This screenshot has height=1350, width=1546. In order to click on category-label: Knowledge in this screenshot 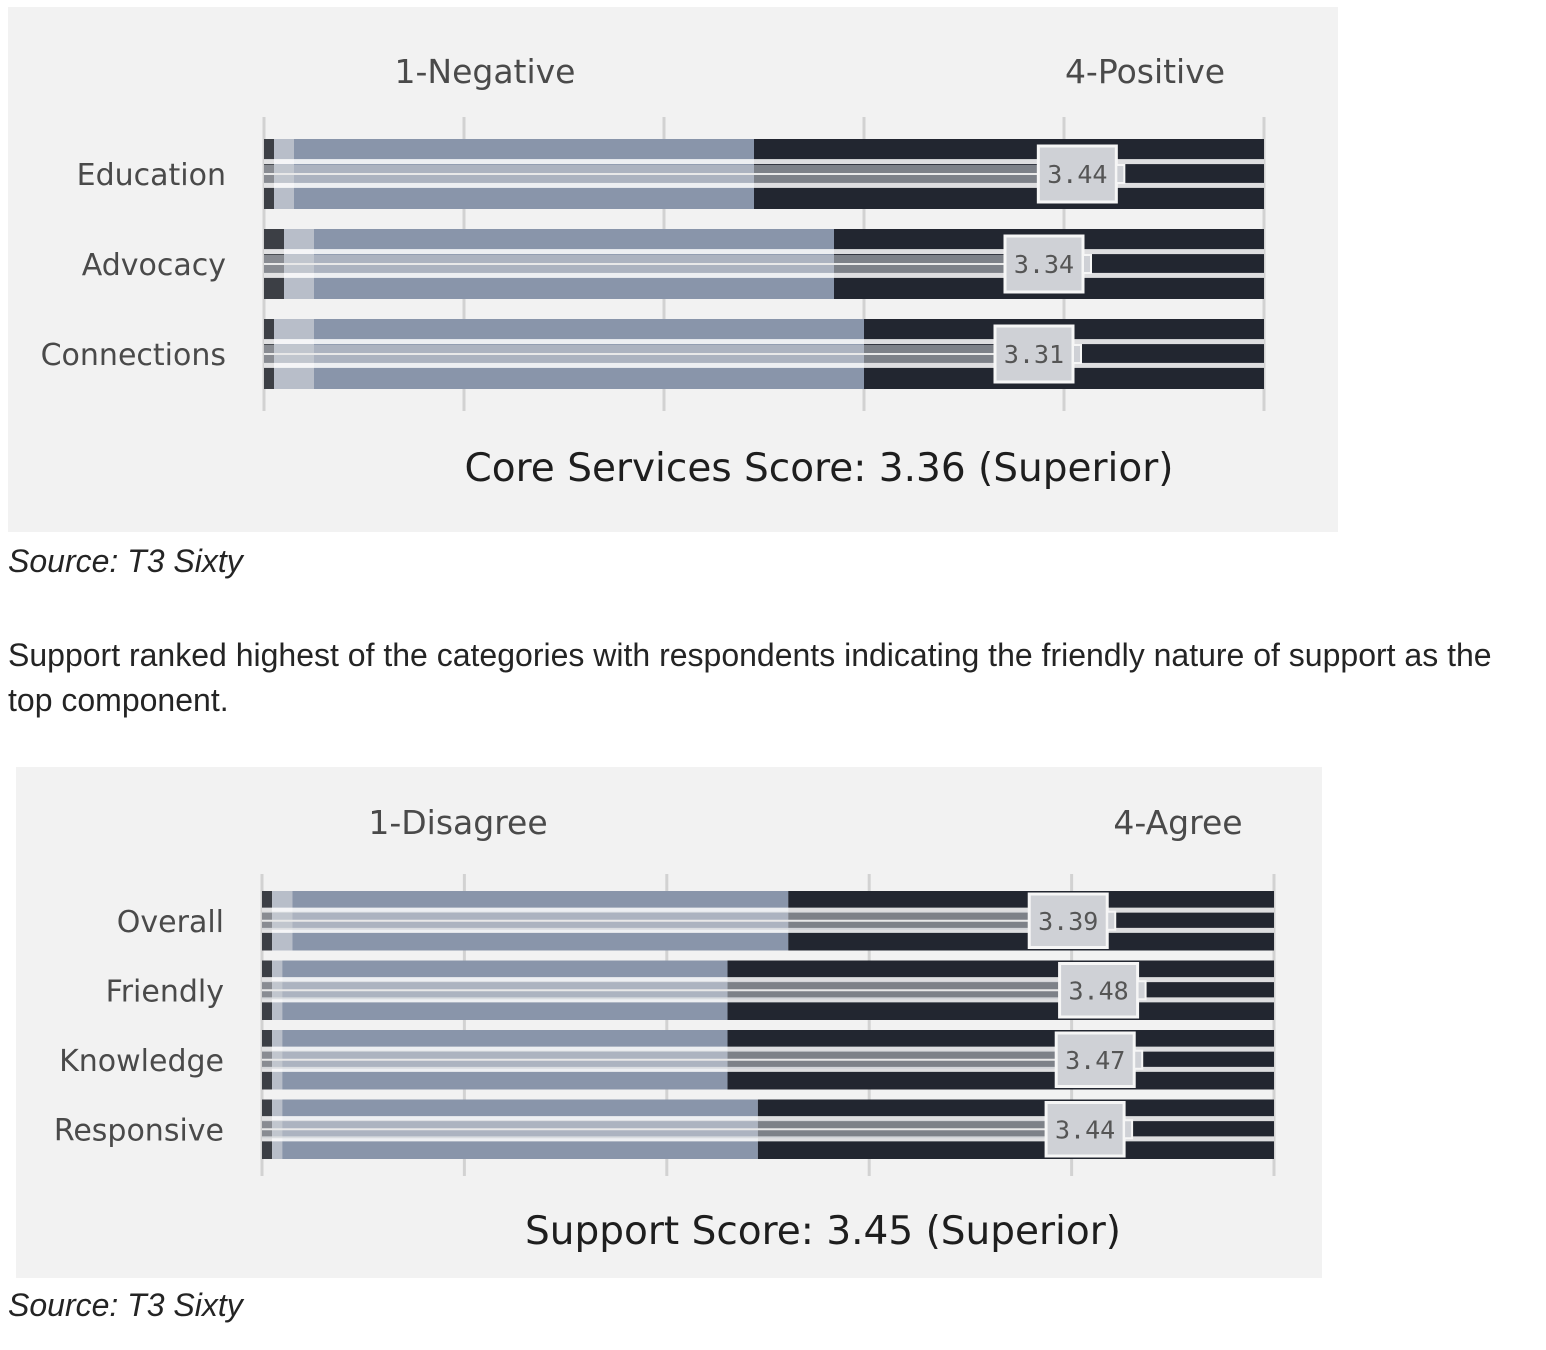, I will do `click(141, 1061)`.